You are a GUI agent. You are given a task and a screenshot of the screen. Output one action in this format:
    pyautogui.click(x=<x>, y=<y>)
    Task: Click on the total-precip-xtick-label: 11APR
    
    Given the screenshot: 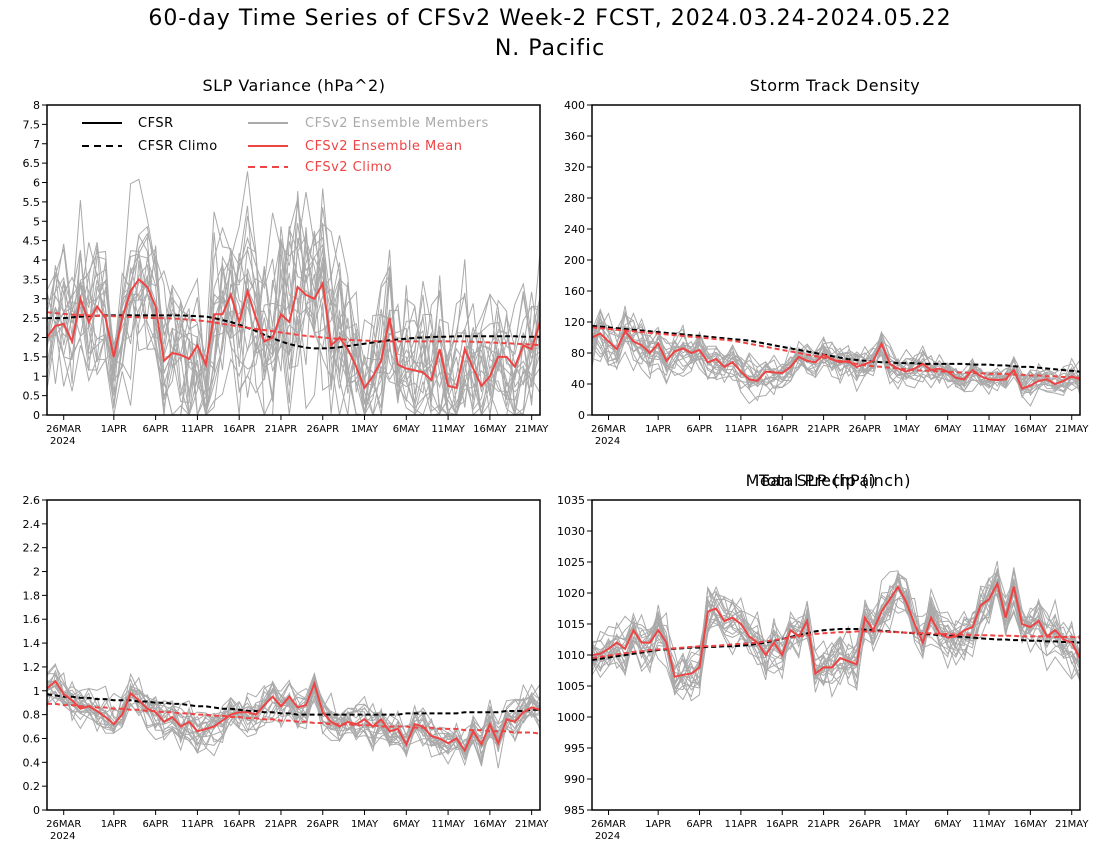 What is the action you would take?
    pyautogui.click(x=197, y=824)
    